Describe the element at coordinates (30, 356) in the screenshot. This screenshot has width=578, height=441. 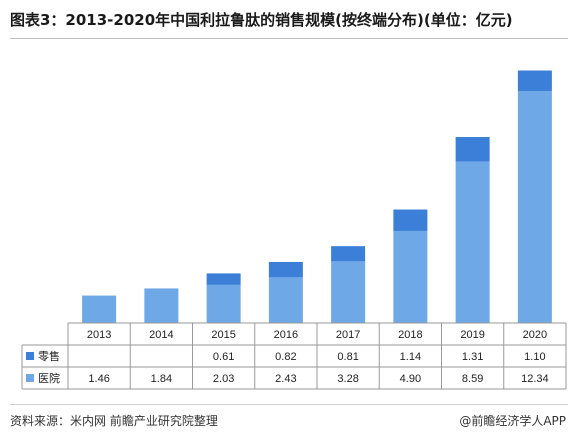
I see `legend-swatch-retail` at that location.